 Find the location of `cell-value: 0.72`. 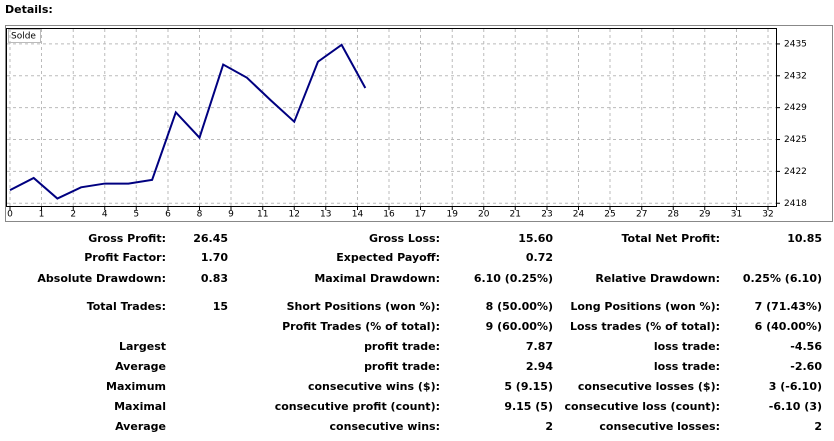

cell-value: 0.72 is located at coordinates (539, 257).